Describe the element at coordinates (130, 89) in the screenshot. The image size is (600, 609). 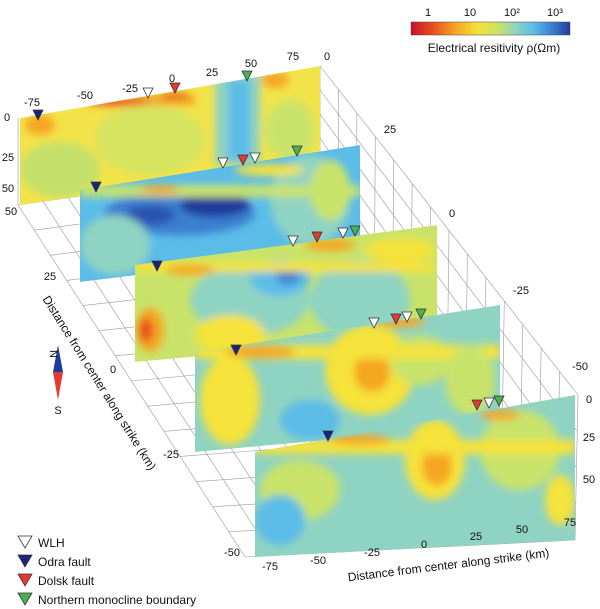
I see `top-axis-tick: -25` at that location.